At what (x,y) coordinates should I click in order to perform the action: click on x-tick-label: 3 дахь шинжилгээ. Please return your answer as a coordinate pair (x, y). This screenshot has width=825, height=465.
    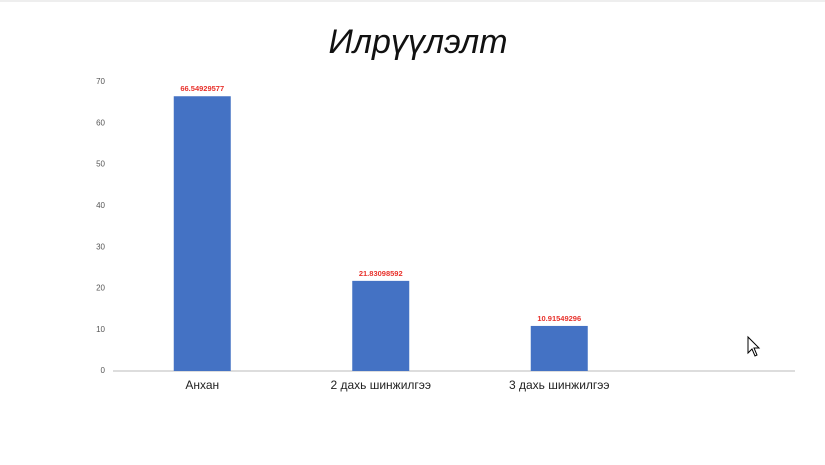
    Looking at the image, I should click on (559, 385).